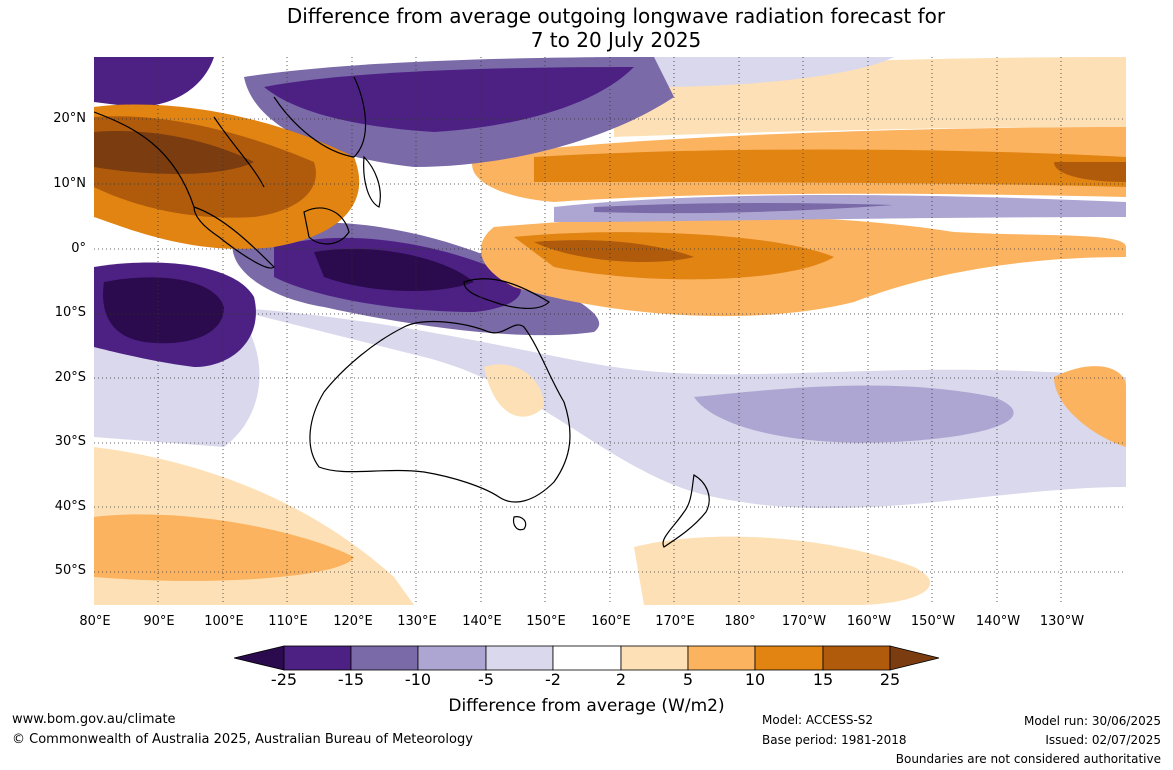  Describe the element at coordinates (482, 621) in the screenshot. I see `lon-label-140e: 140°E` at that location.